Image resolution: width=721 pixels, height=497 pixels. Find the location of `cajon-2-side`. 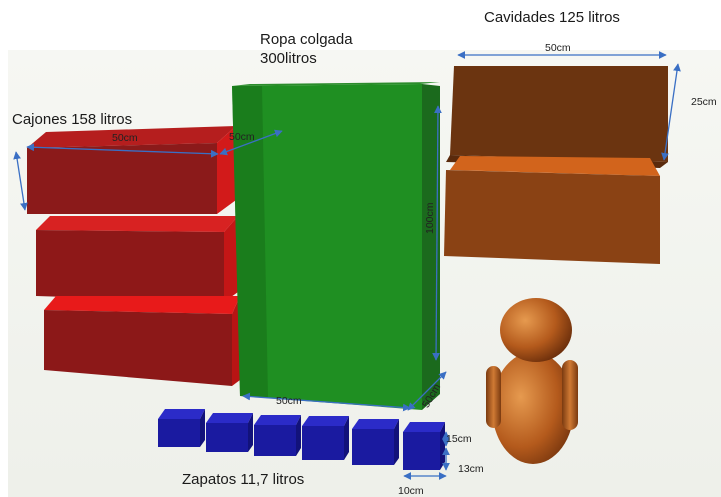

cajon-2-side is located at coordinates (231, 259).